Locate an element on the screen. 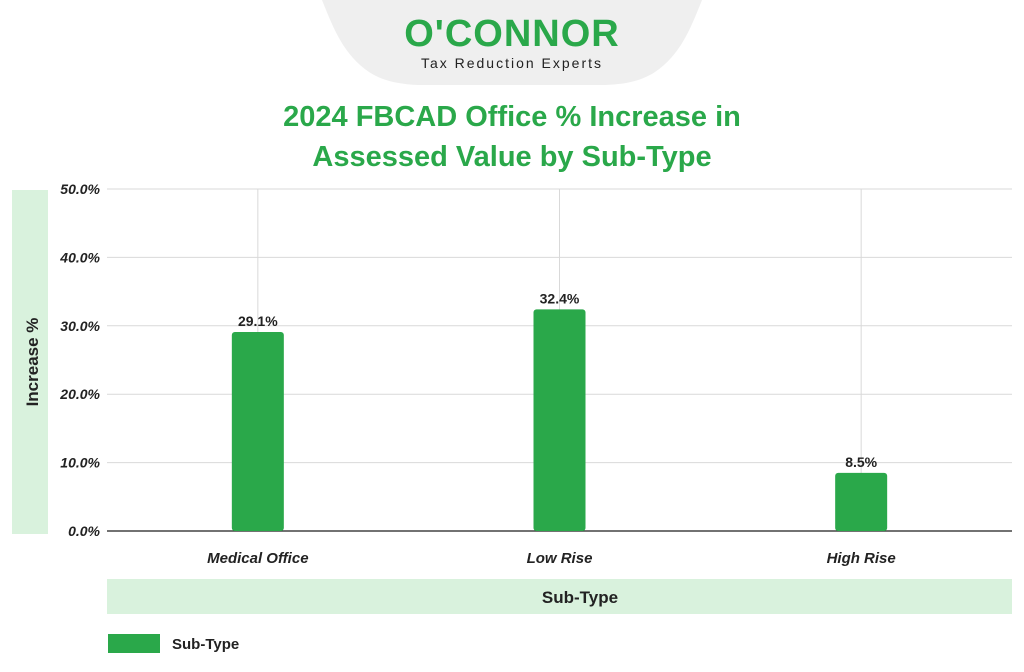 Image resolution: width=1024 pixels, height=672 pixels. x-axis-band is located at coordinates (559, 596).